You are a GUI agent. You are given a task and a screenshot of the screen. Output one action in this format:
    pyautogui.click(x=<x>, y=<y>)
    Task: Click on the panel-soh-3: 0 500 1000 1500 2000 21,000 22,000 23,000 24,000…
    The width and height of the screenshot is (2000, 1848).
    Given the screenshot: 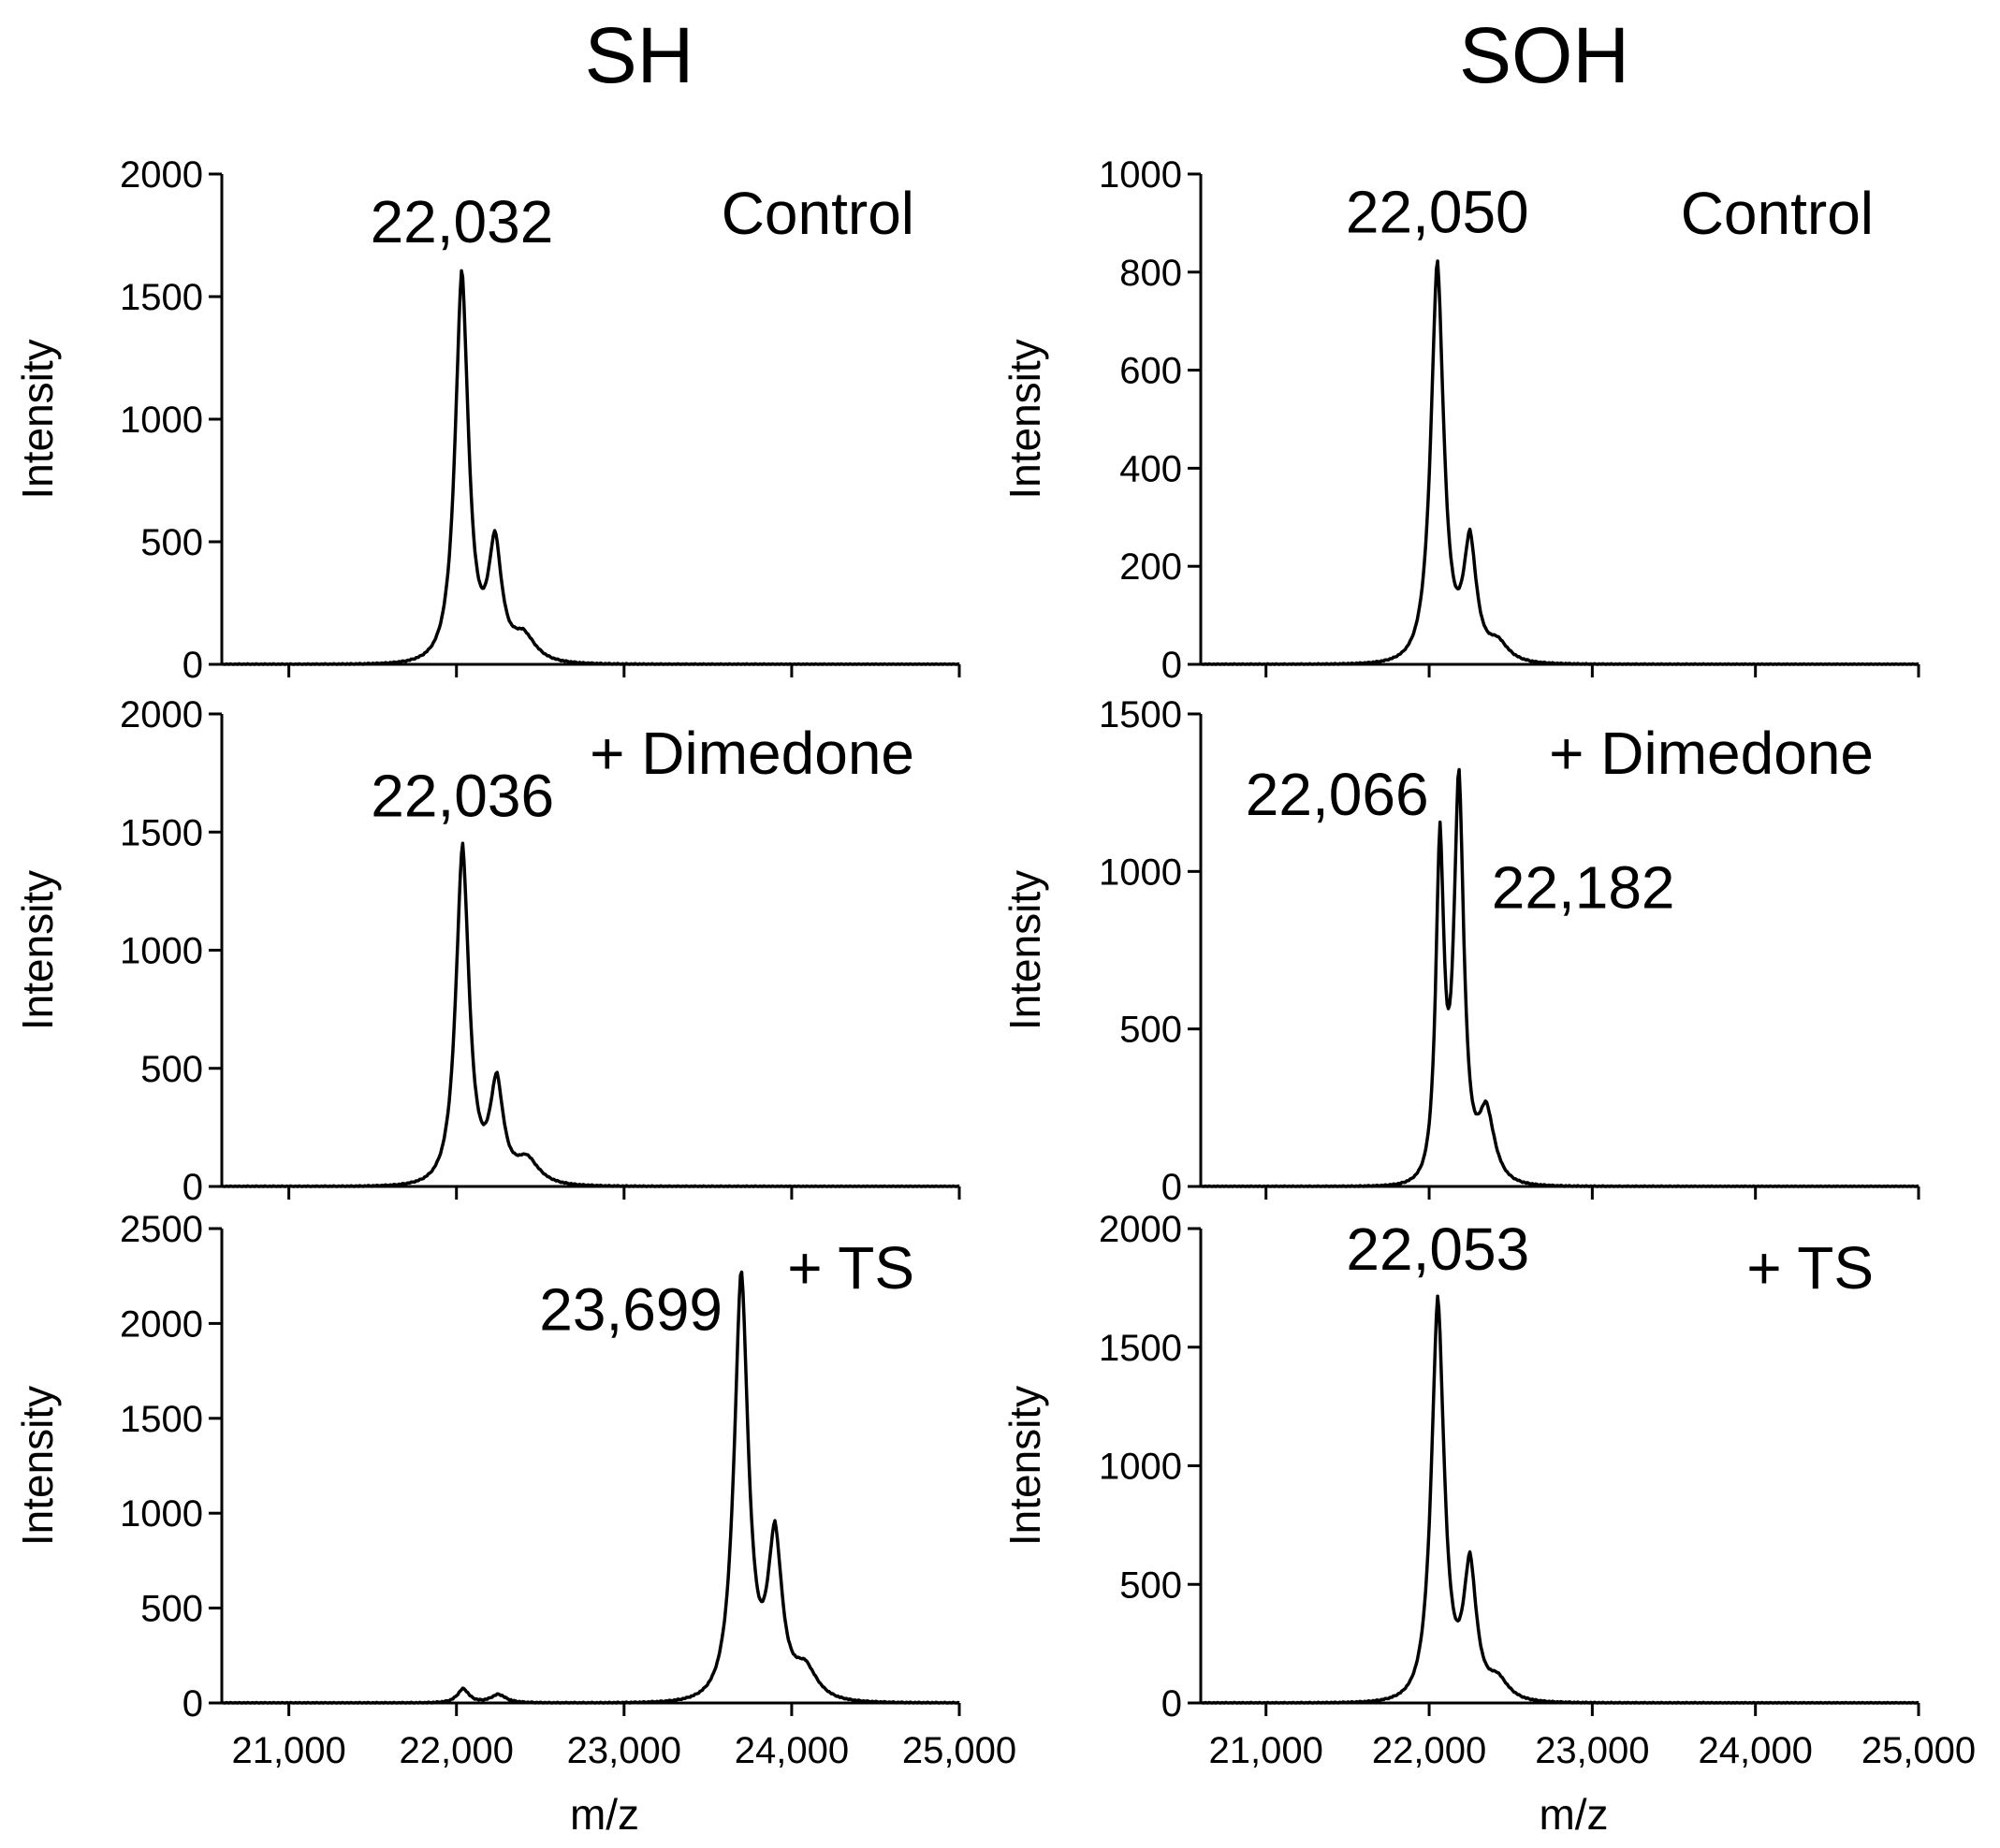 What is the action you would take?
    pyautogui.click(x=1488, y=1490)
    